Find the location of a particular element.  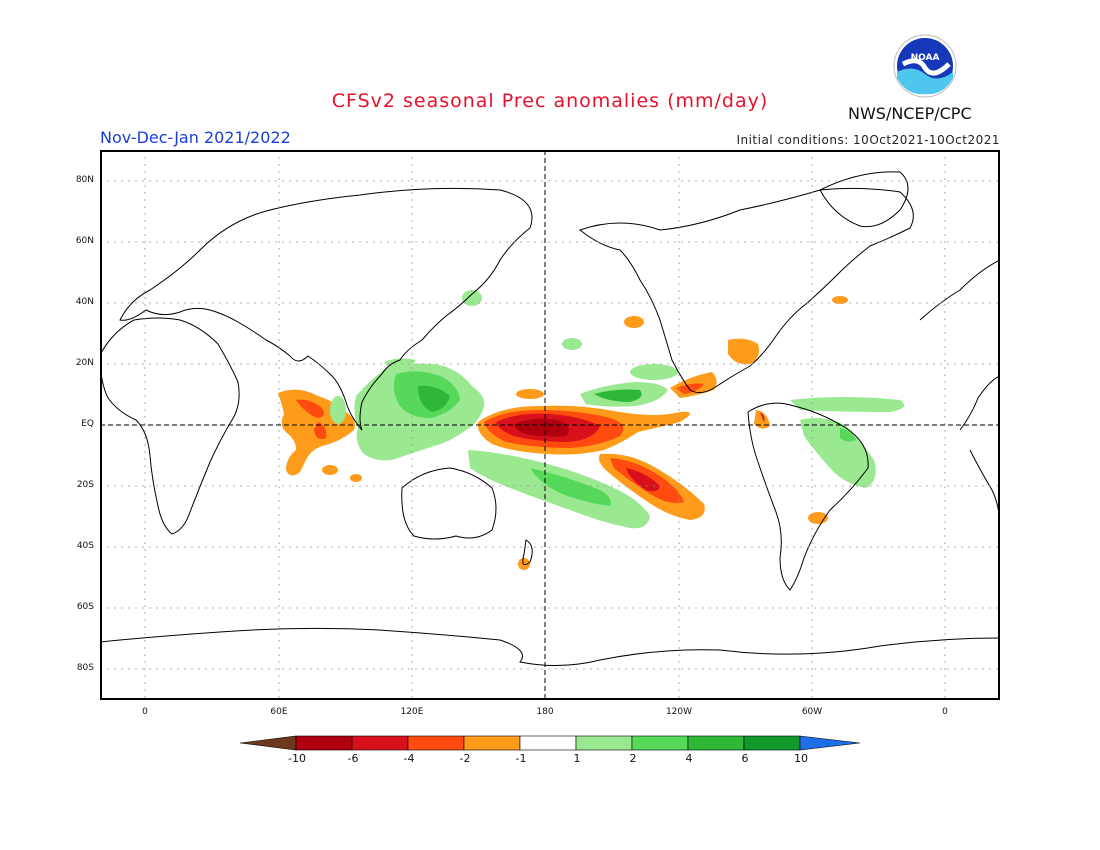

colorbar-label: -2 is located at coordinates (465, 758).